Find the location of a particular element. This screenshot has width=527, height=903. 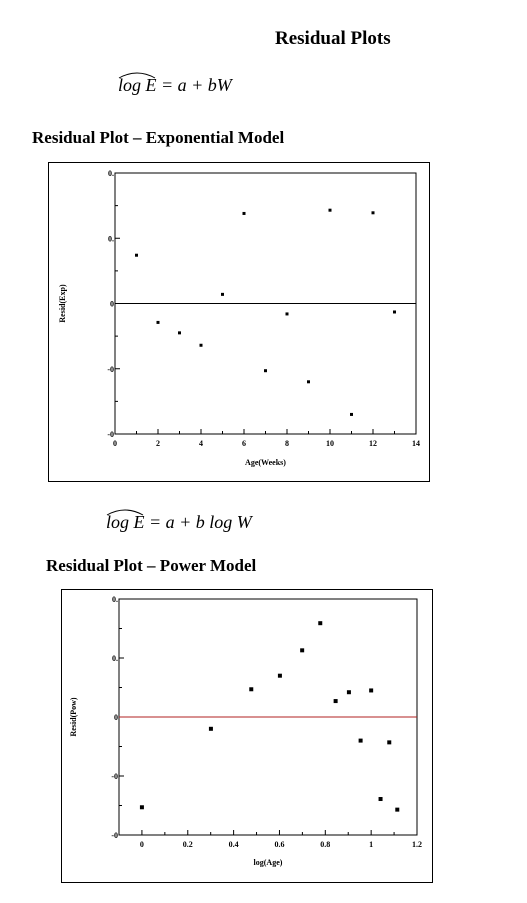

equation-rhs: = a + bW is located at coordinates (196, 85).